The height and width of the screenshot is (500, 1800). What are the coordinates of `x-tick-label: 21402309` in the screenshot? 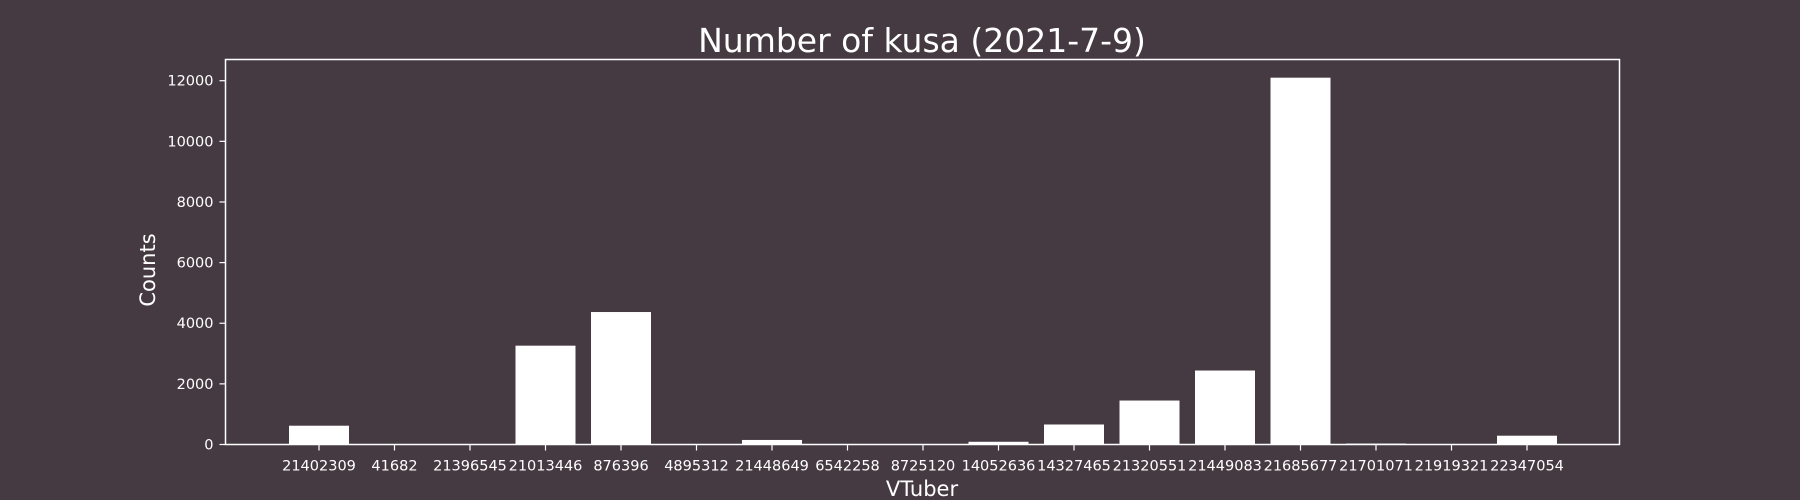 It's located at (319, 467).